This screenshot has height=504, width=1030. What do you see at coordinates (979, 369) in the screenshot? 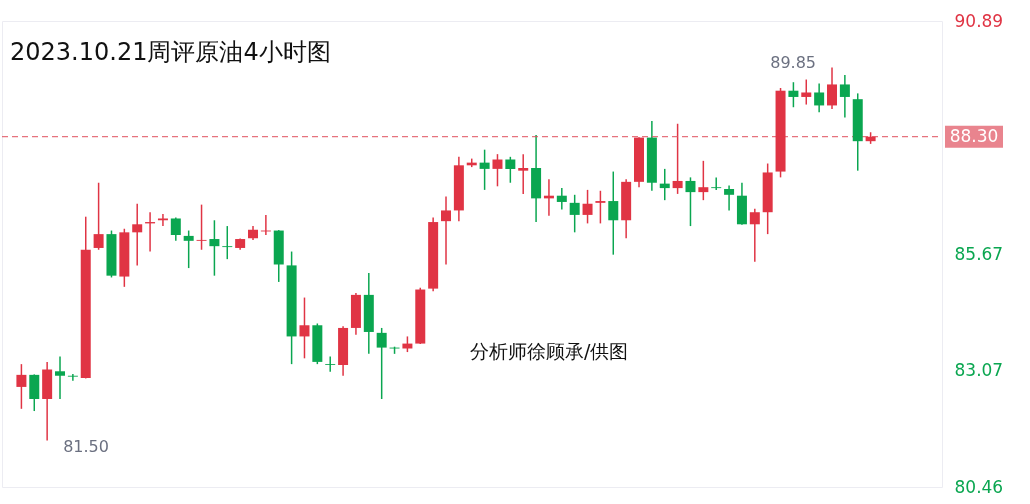
I see `y-tick-label: 83.07` at bounding box center [979, 369].